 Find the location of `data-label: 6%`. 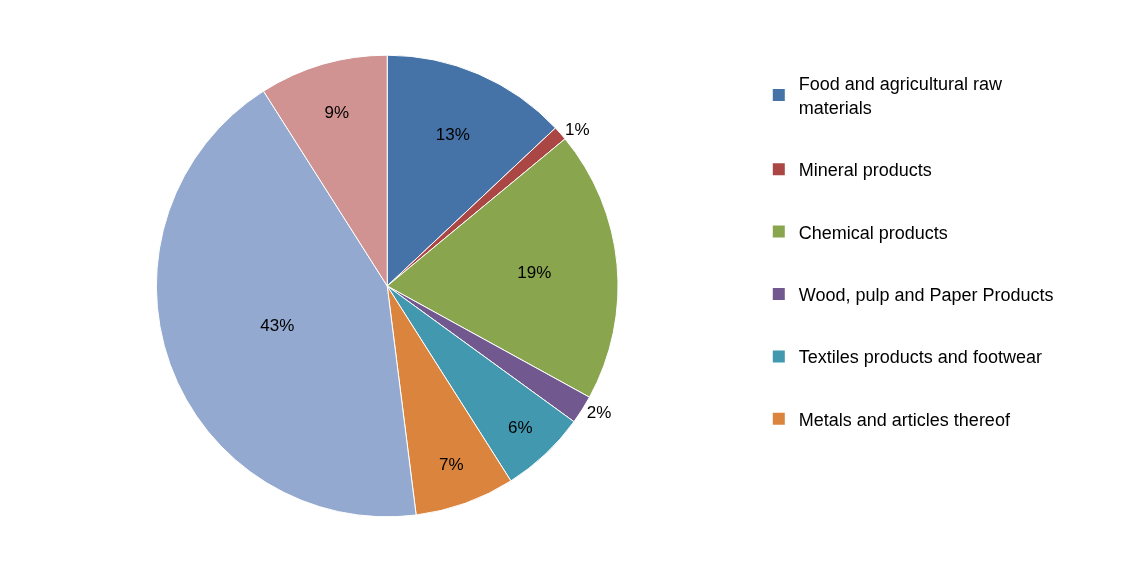

data-label: 6% is located at coordinates (520, 428).